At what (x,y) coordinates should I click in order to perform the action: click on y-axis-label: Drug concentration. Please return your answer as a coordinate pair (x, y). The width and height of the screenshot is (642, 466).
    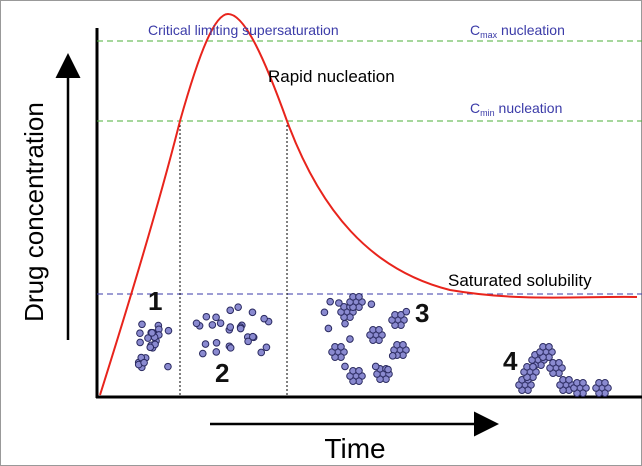
    Looking at the image, I should click on (34, 212).